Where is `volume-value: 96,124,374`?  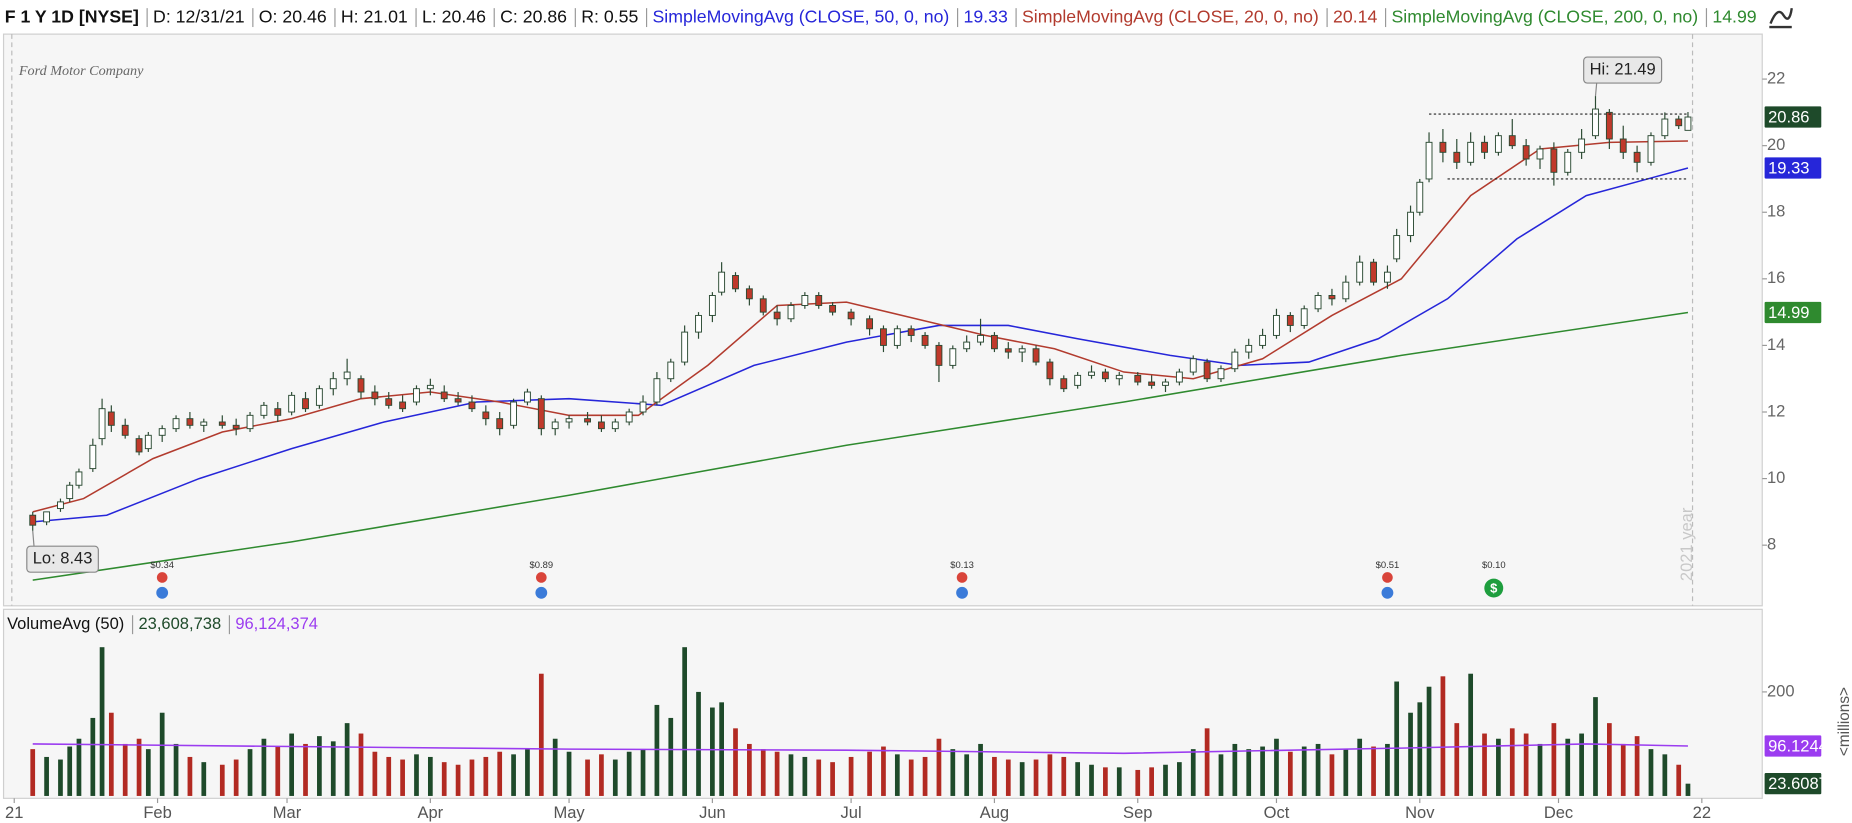
volume-value: 96,124,374 is located at coordinates (276, 623).